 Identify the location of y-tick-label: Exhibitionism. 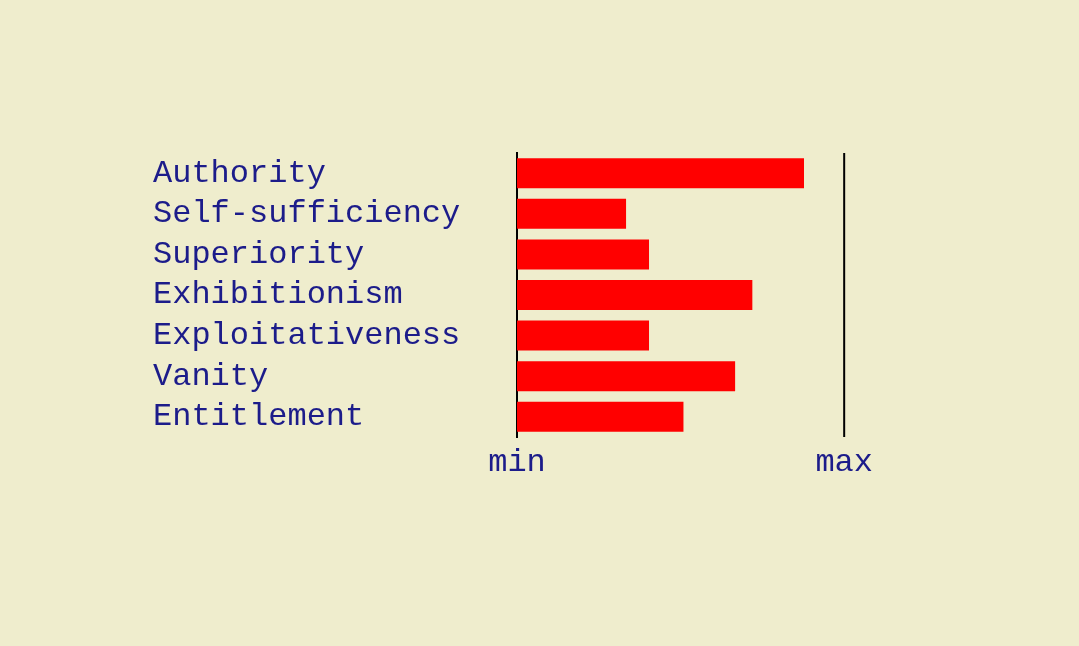
(278, 295).